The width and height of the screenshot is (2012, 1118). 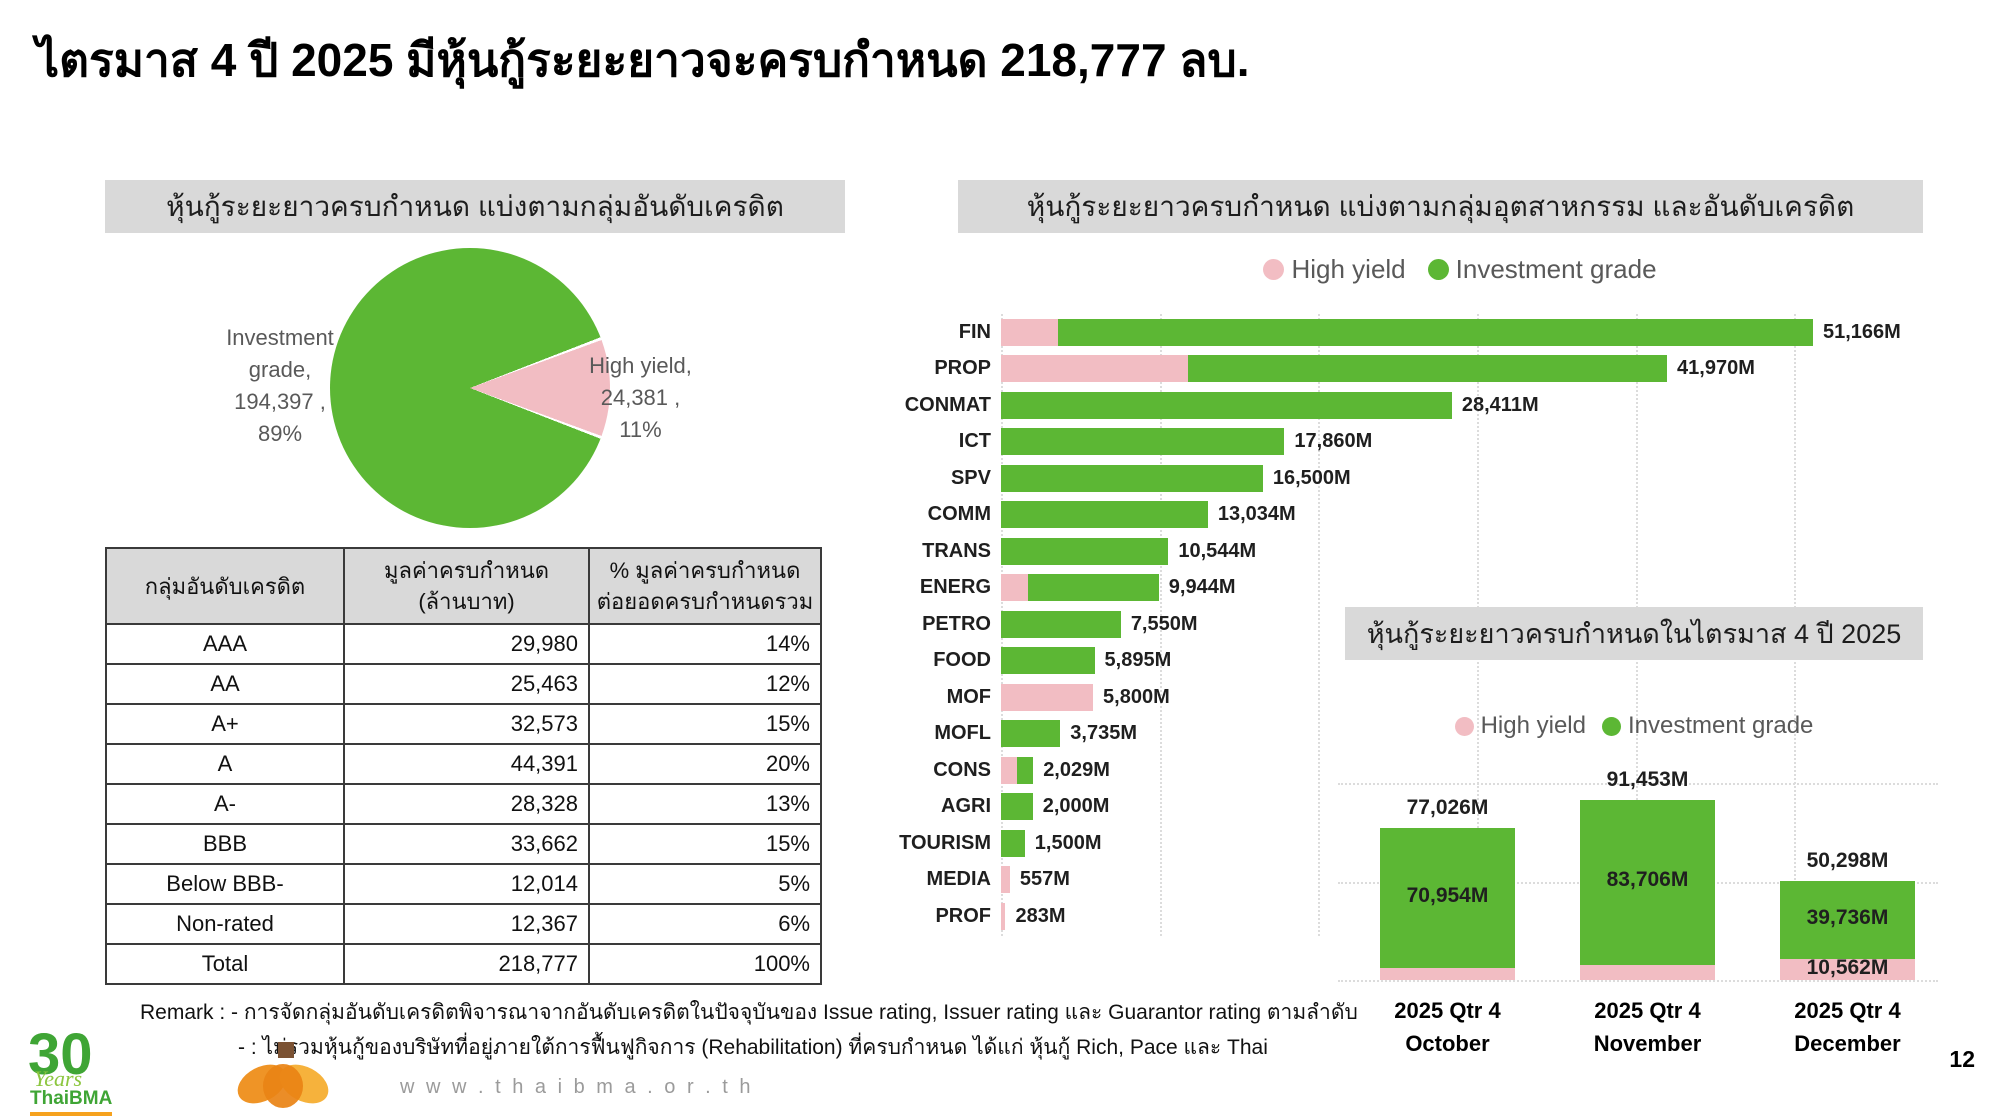 What do you see at coordinates (962, 660) in the screenshot?
I see `industry-category-label: FOOD` at bounding box center [962, 660].